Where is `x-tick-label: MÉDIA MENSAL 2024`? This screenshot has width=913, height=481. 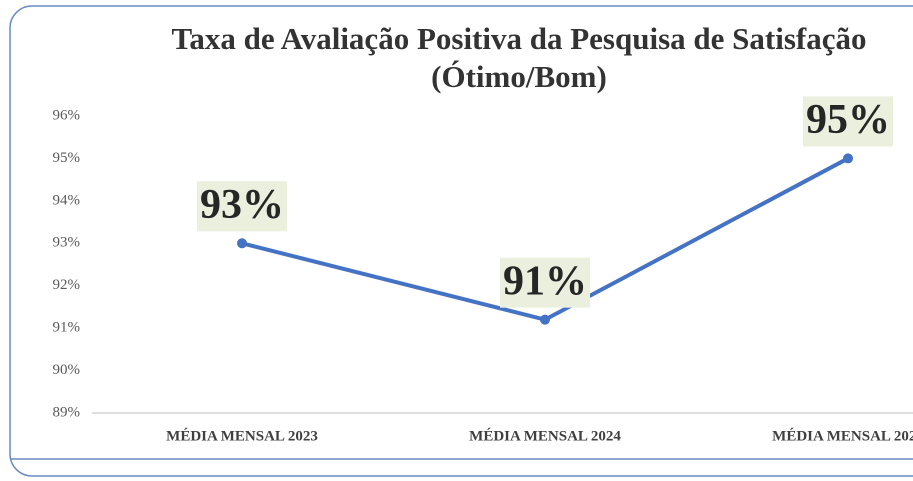
x-tick-label: MÉDIA MENSAL 2024 is located at coordinates (545, 435).